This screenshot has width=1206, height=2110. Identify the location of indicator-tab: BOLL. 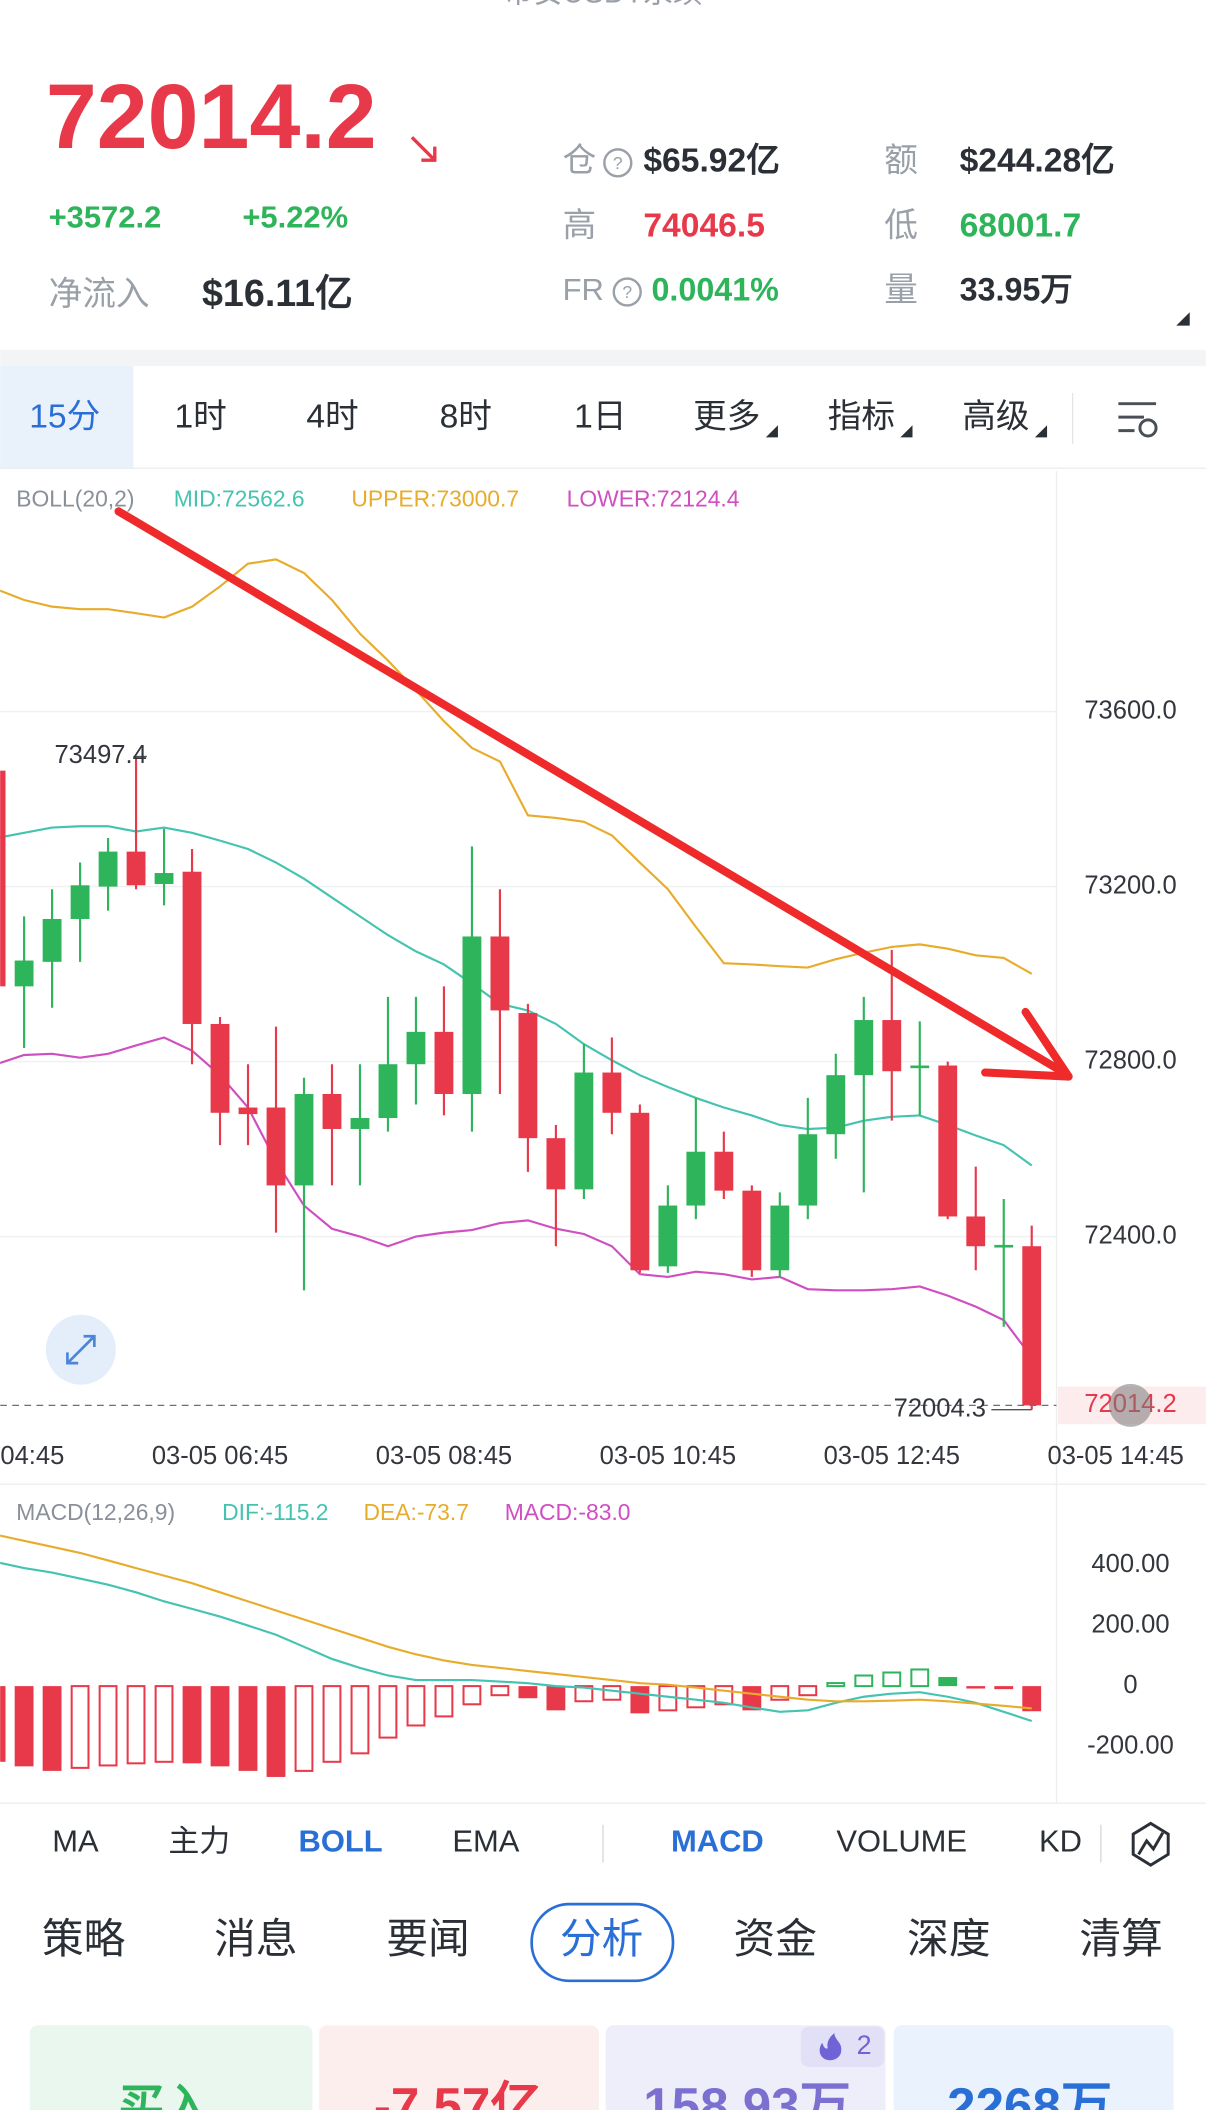
(340, 1841).